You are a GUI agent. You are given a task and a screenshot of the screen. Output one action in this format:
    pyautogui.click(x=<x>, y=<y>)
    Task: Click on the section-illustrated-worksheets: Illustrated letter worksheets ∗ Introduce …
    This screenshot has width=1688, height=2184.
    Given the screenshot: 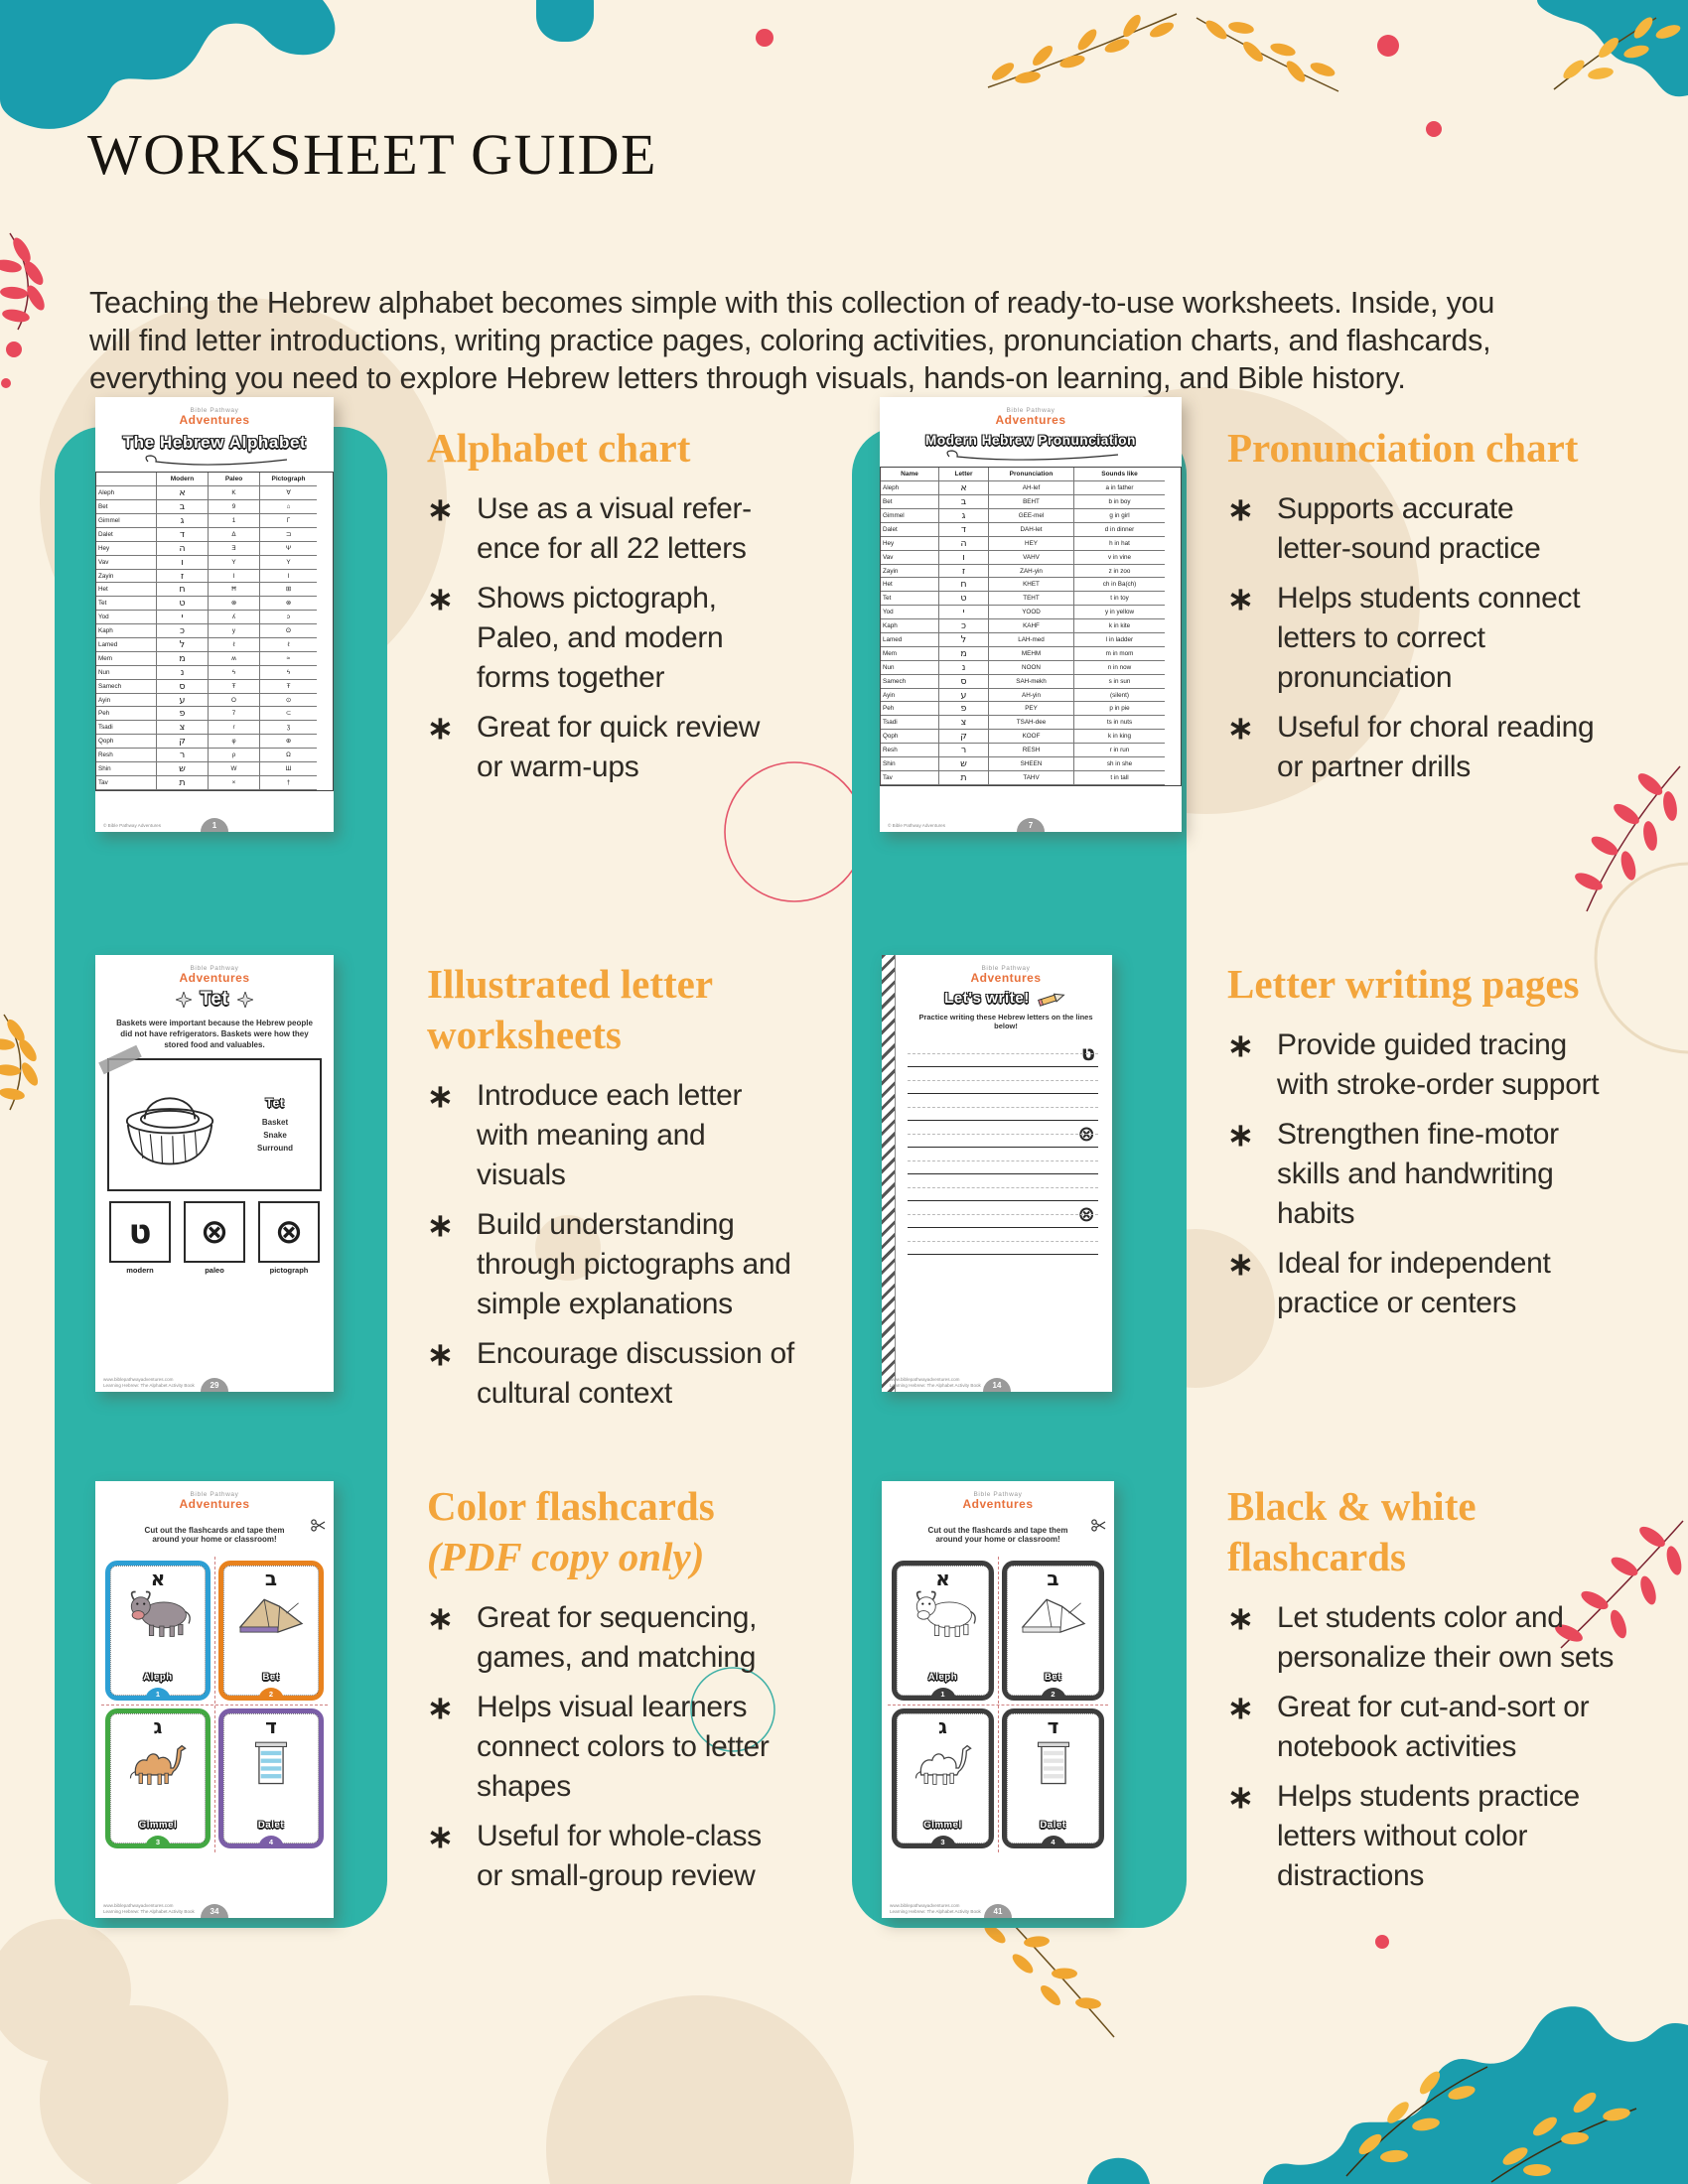 What is the action you would take?
    pyautogui.click(x=650, y=1191)
    